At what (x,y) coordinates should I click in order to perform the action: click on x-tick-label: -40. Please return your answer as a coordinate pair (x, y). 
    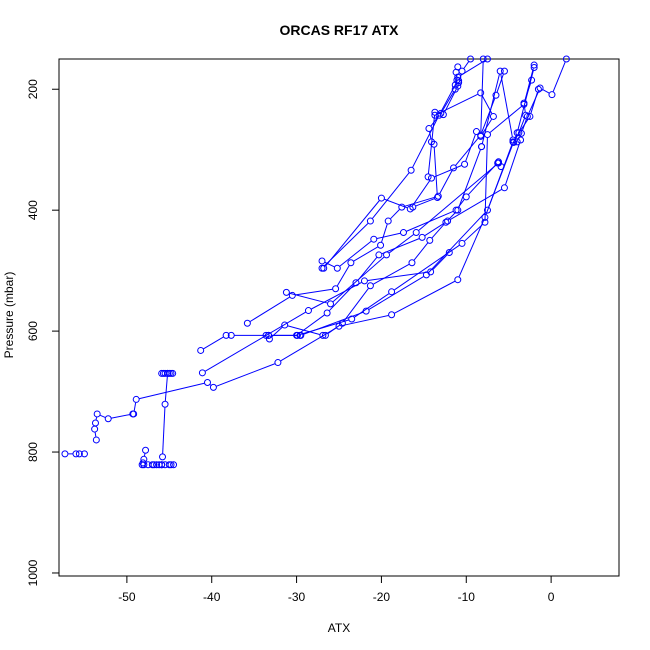
    Looking at the image, I should click on (212, 597).